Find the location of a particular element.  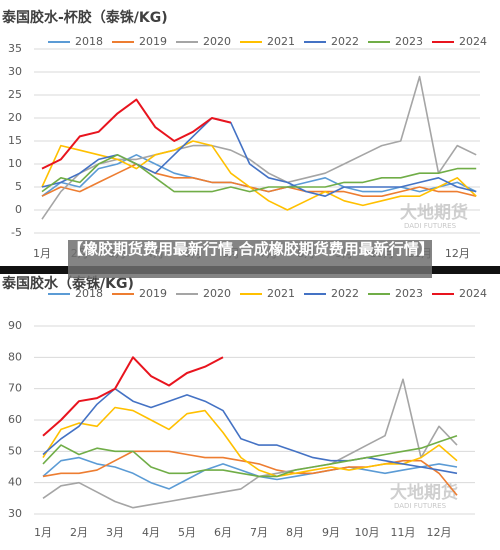

x-tick-label: 6月 is located at coordinates (223, 532).